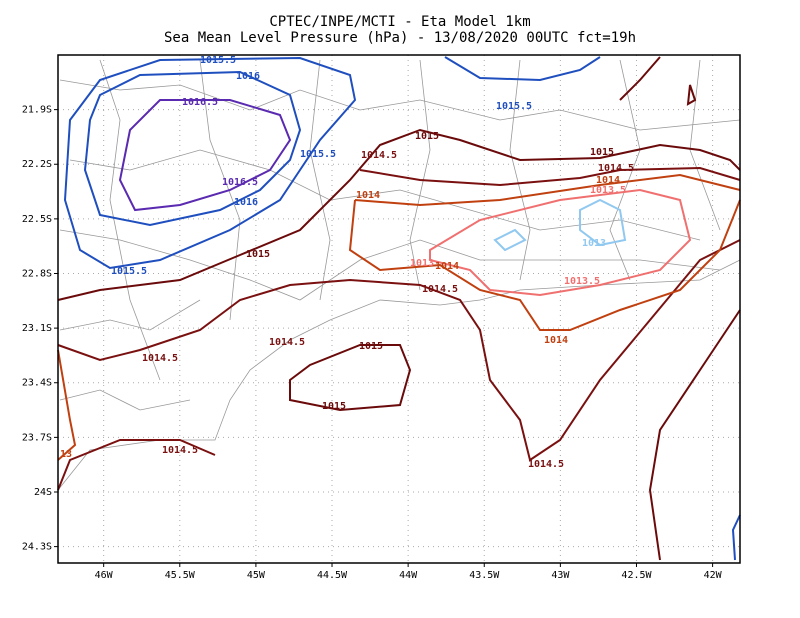 This screenshot has width=800, height=618. What do you see at coordinates (66, 454) in the screenshot?
I see `contour-label: 13` at bounding box center [66, 454].